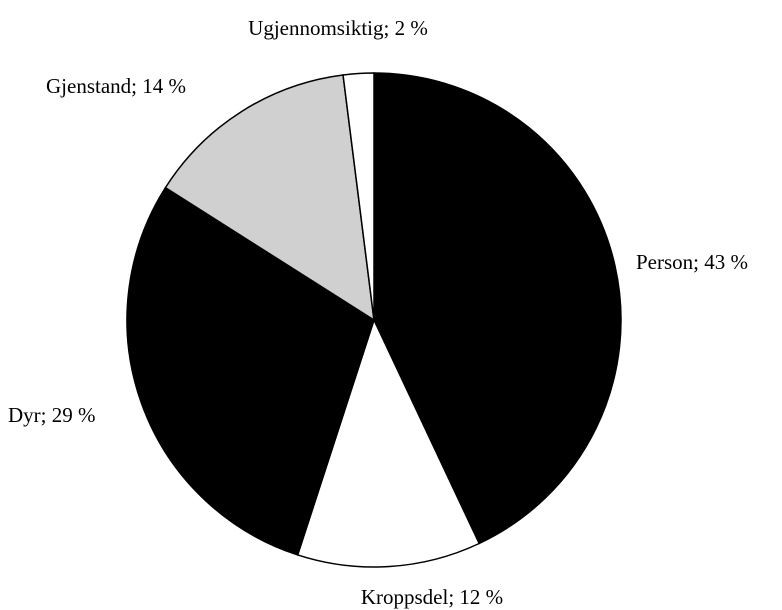 This screenshot has width=782, height=610. I want to click on data-label: Person; 43 %, so click(692, 262).